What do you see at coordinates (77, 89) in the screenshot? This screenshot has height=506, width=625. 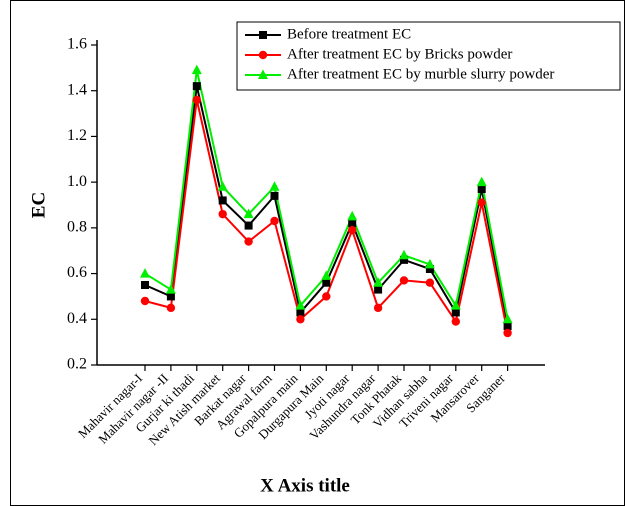 I see `y-tick-label: 1.4` at bounding box center [77, 89].